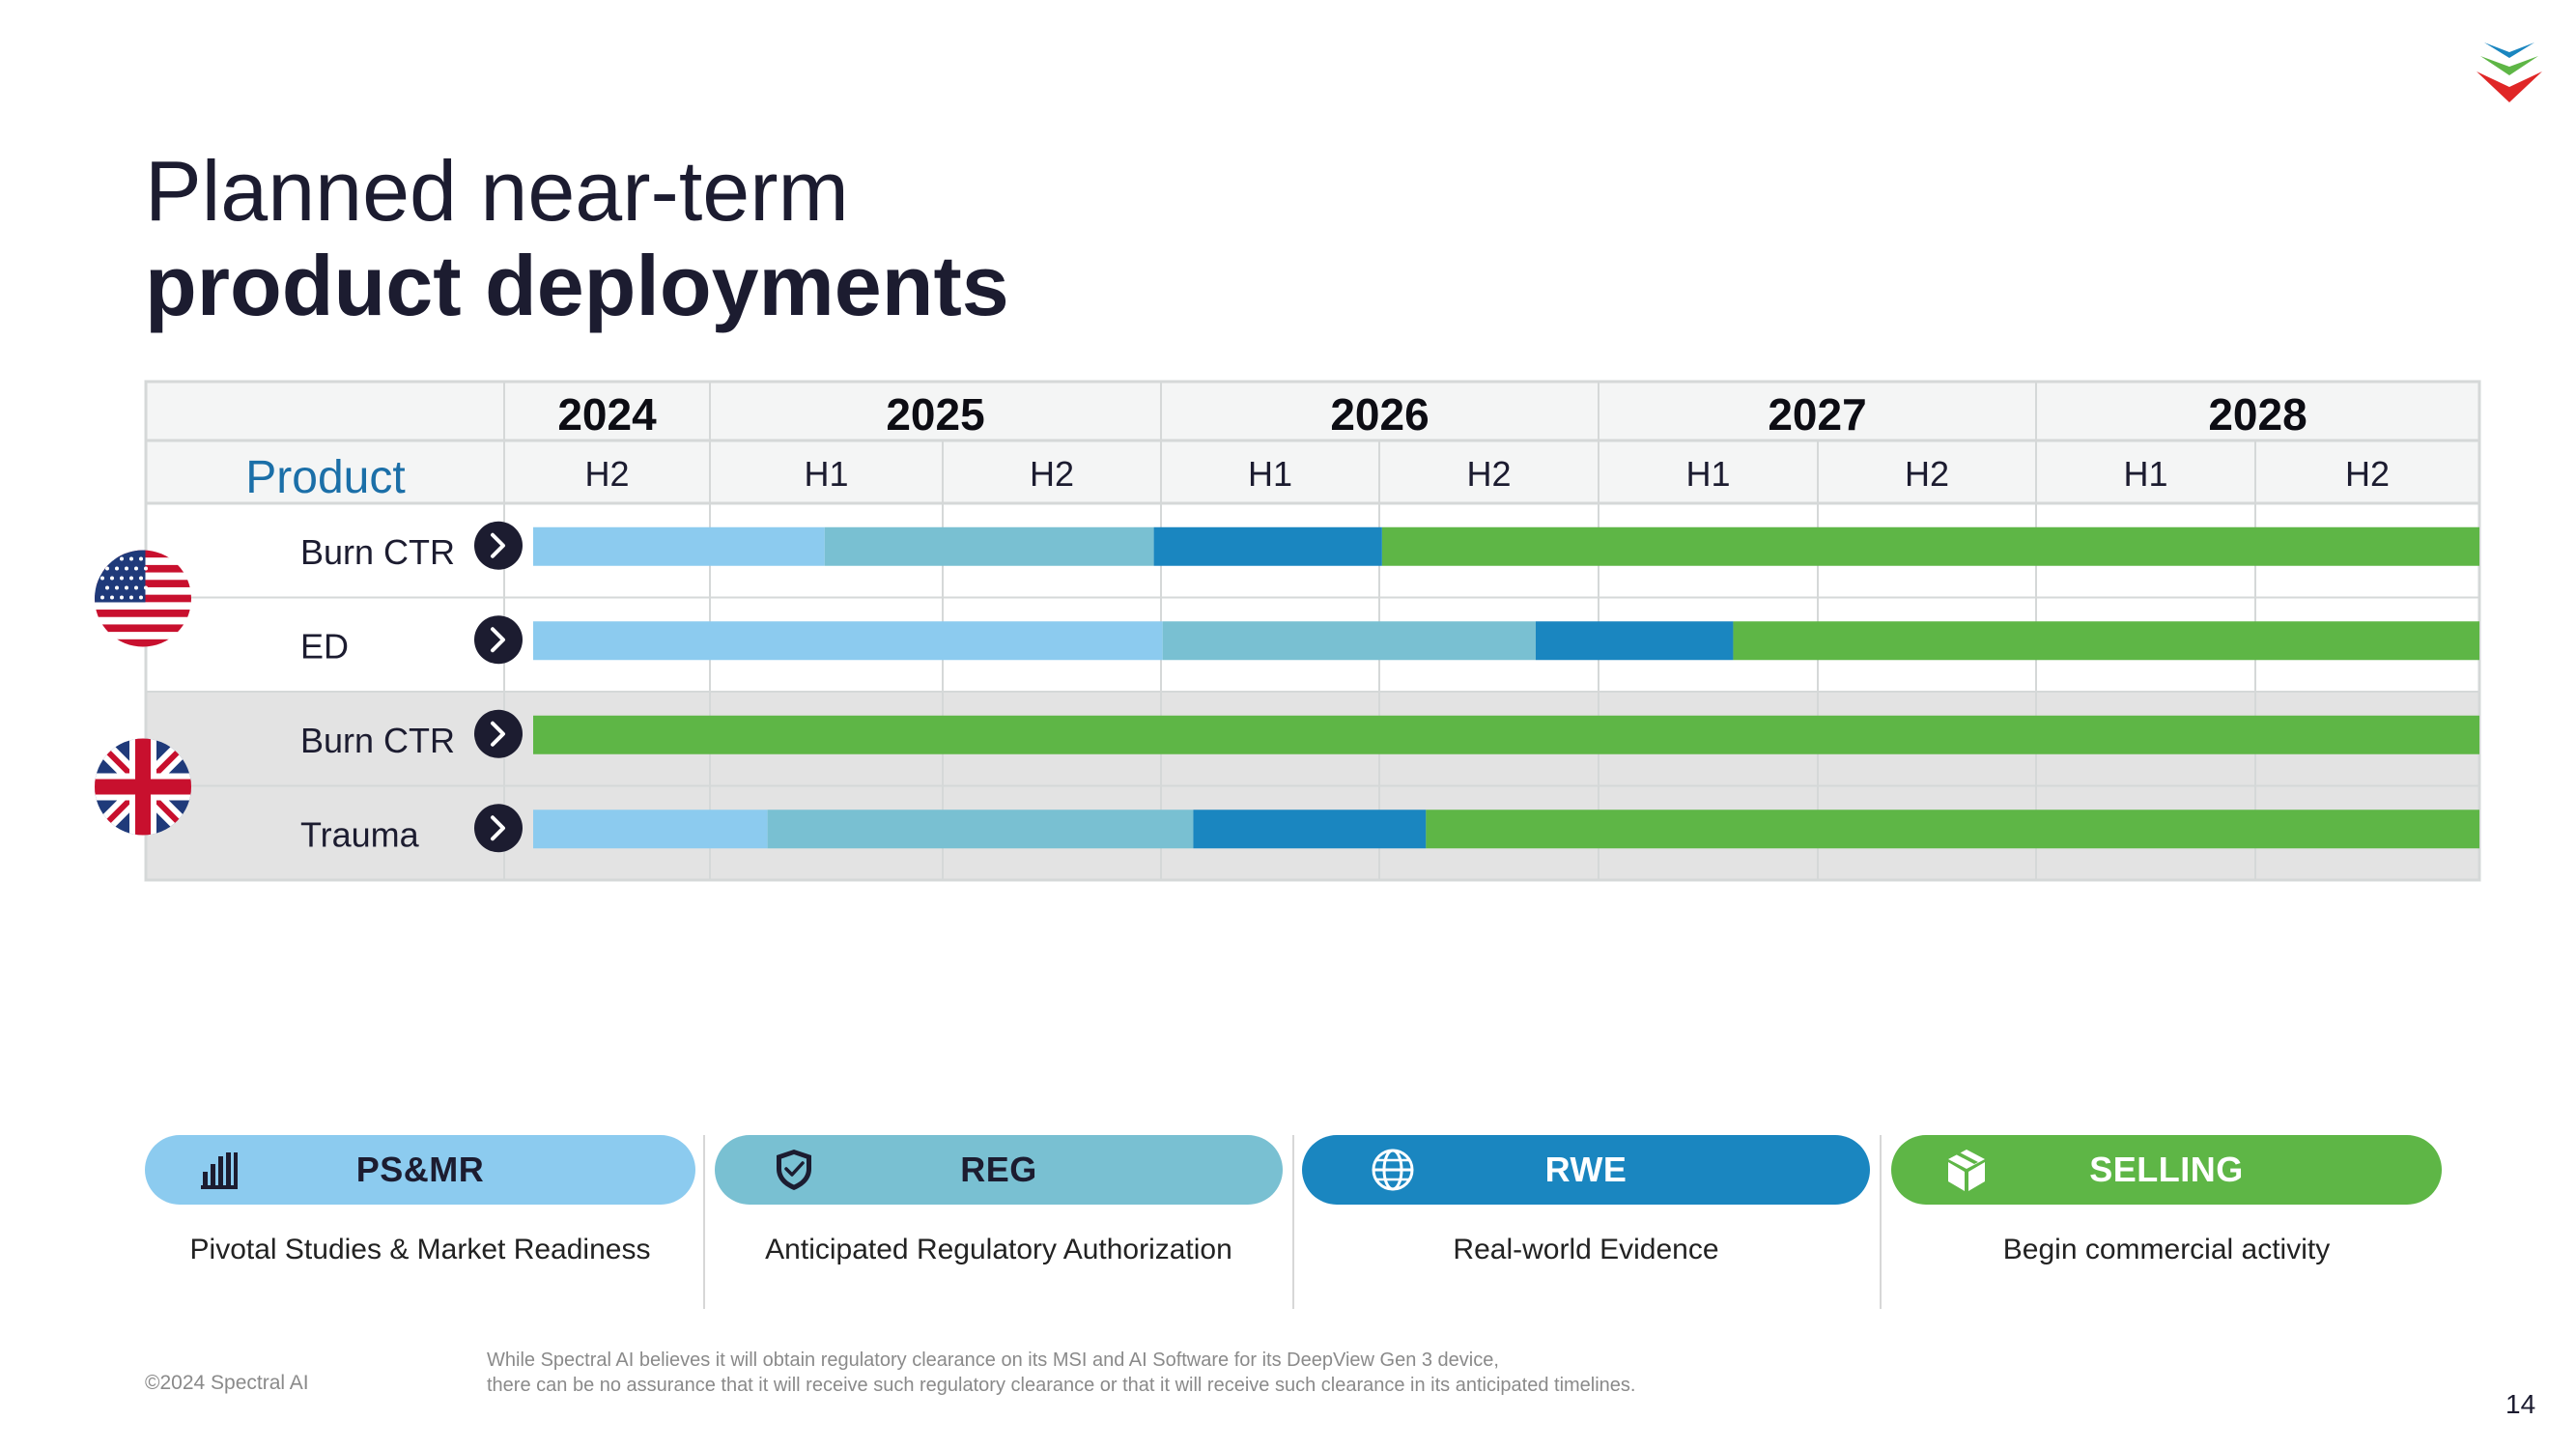 The width and height of the screenshot is (2576, 1449). I want to click on uk-flag-icon, so click(143, 787).